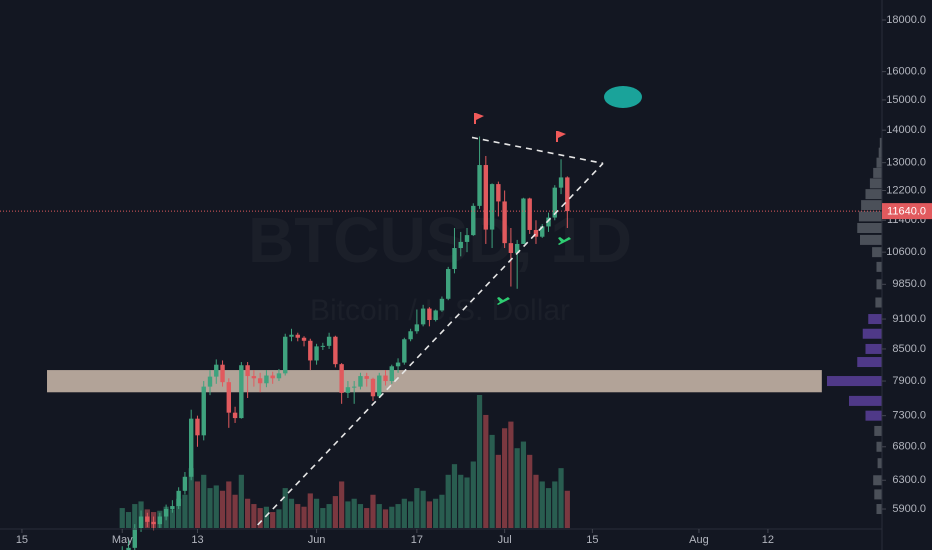 This screenshot has height=550, width=932. What do you see at coordinates (197, 540) in the screenshot?
I see `x-tick-label: 13` at bounding box center [197, 540].